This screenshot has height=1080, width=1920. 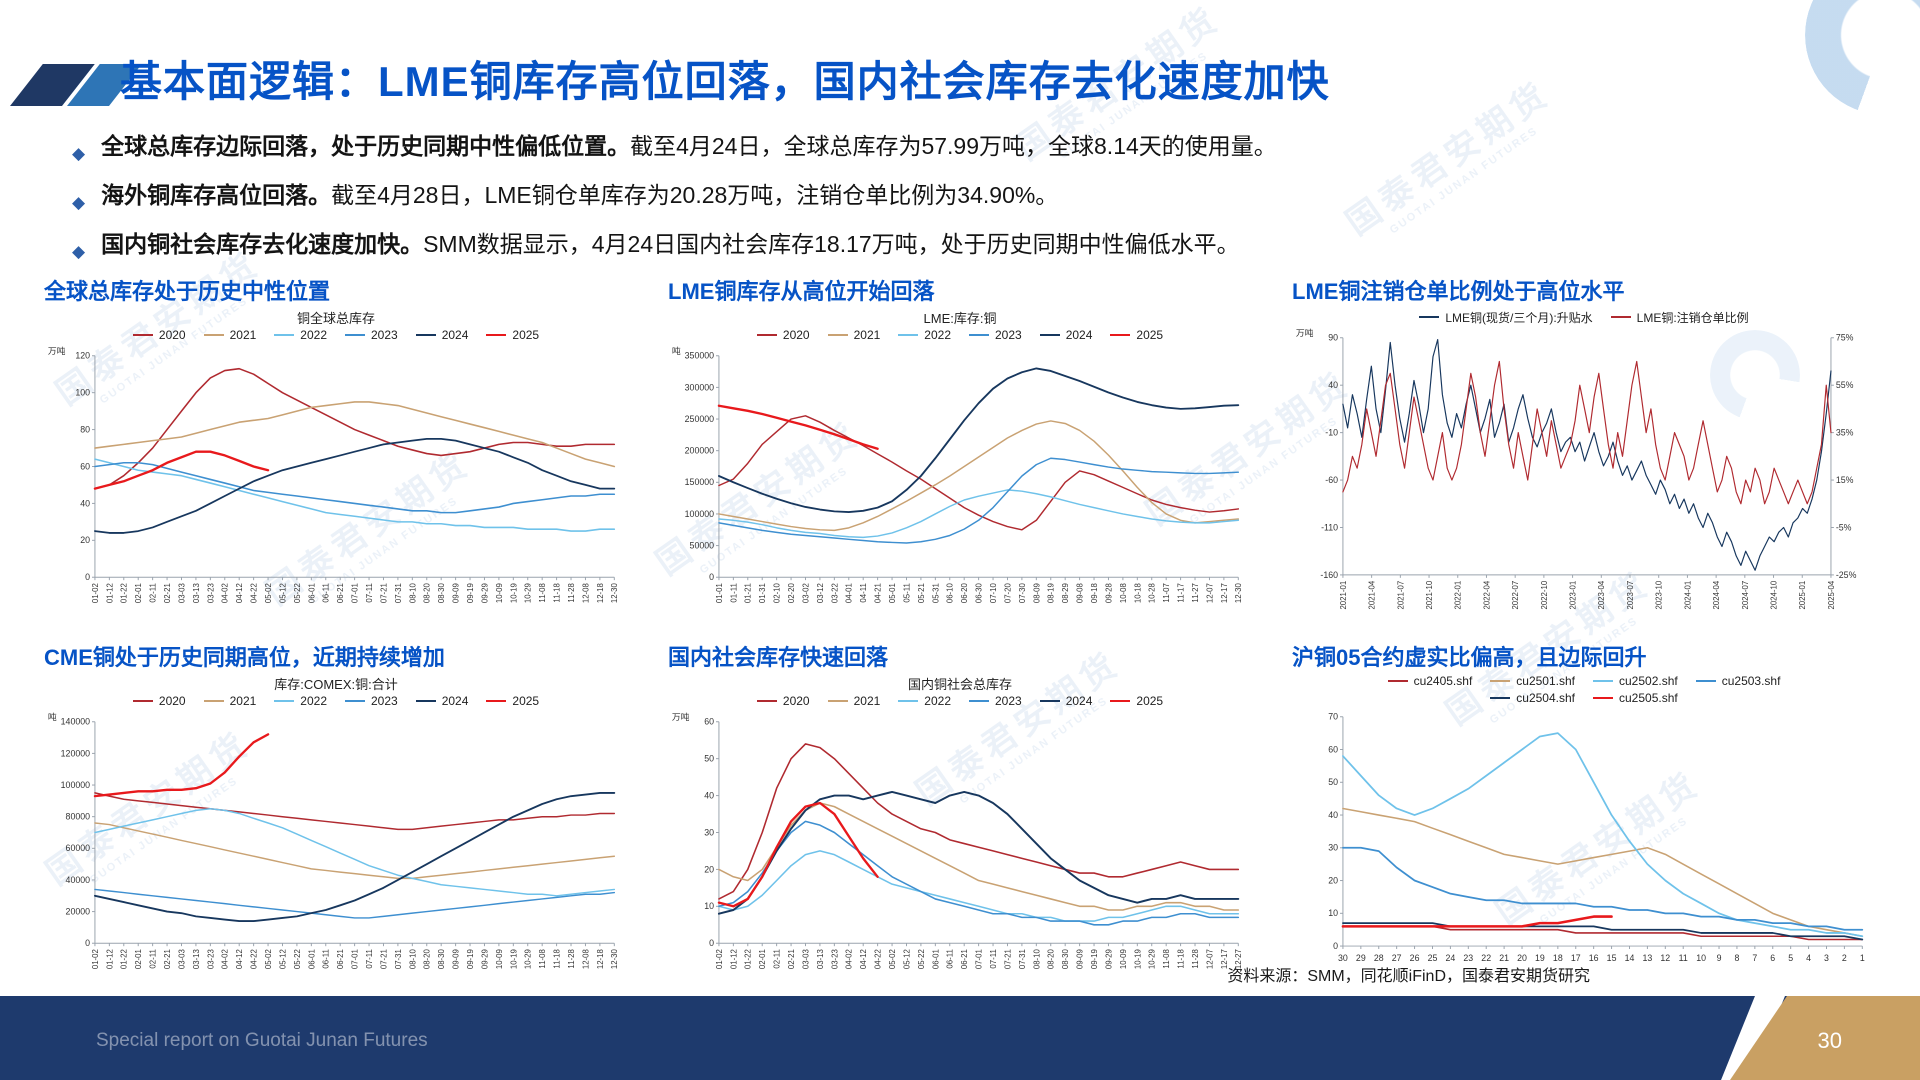 I want to click on page-title: 基本面逻辑：LME铜库存高位回落，国内社会库存去化速度加快, so click(x=725, y=81).